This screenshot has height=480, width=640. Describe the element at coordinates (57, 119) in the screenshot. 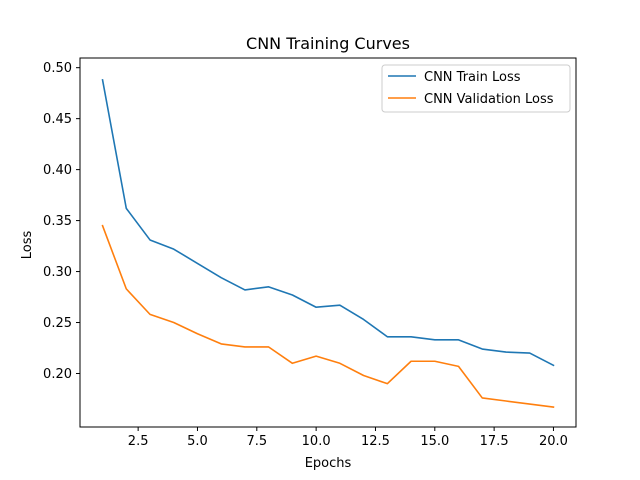

I see `y-tick-label: 0.45` at that location.